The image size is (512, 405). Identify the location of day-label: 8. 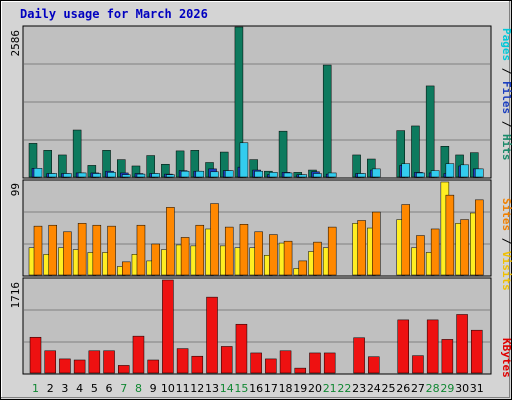
(138, 388).